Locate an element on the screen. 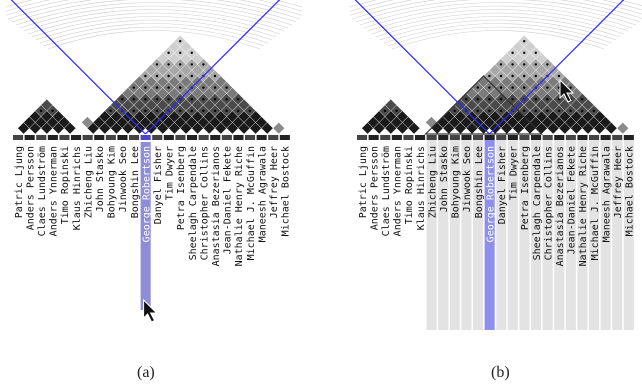  matrix-cells is located at coordinates (495, 85).